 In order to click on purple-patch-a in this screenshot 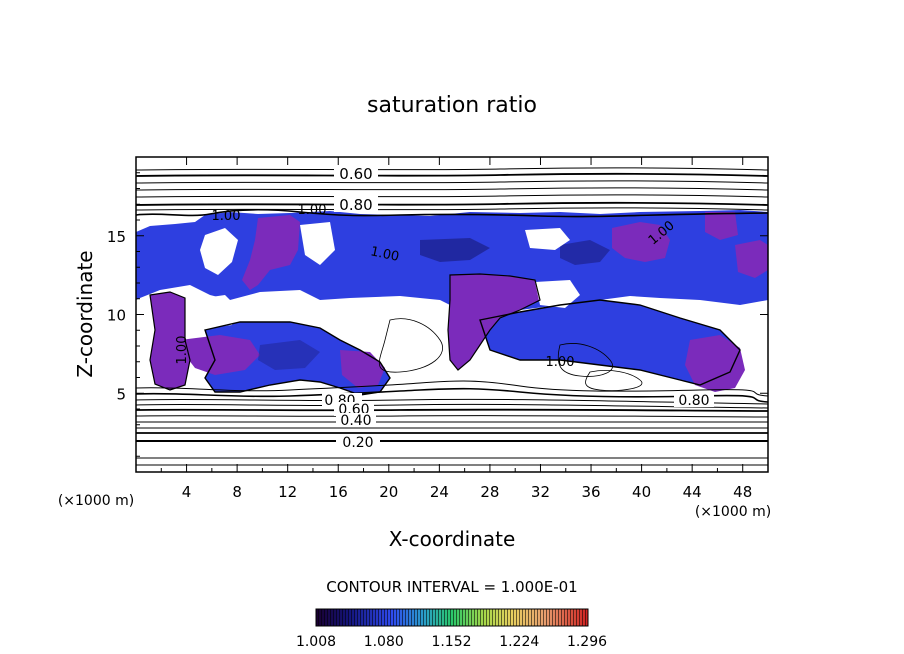, I will do `click(271, 252)`.